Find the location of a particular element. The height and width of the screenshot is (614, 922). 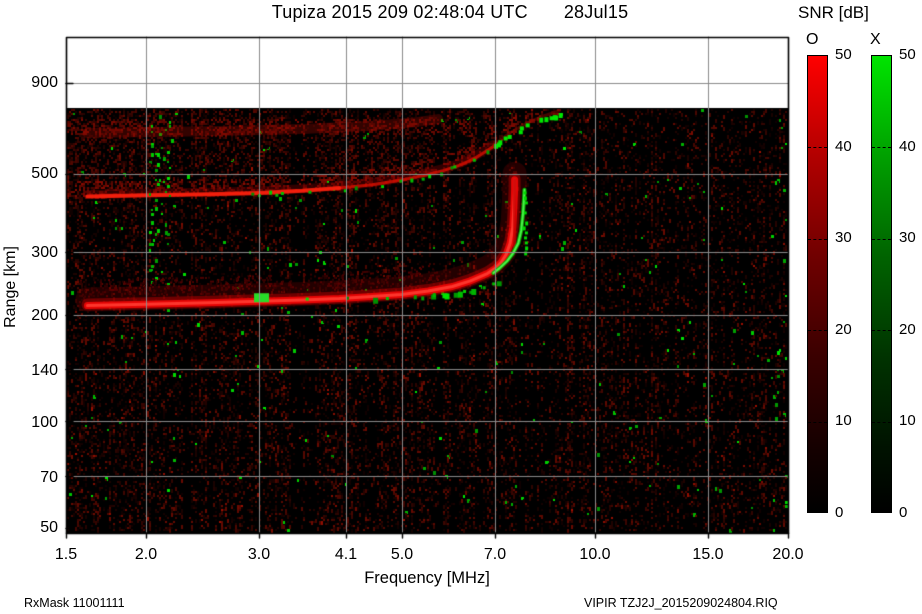

o-mode-colorbar is located at coordinates (817, 284).